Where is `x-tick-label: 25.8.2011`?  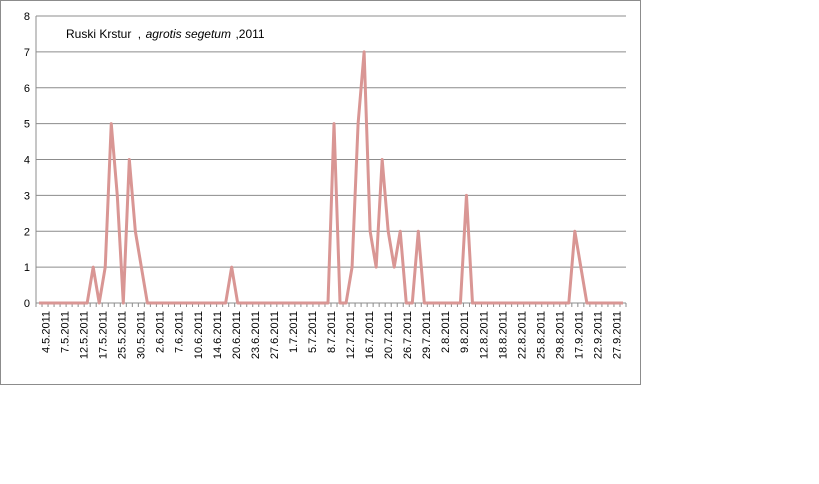 x-tick-label: 25.8.2011 is located at coordinates (541, 335).